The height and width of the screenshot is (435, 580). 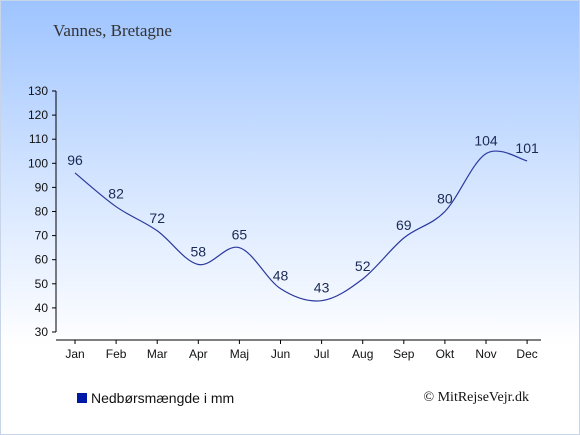 What do you see at coordinates (42, 308) in the screenshot?
I see `y-tick-label: 40` at bounding box center [42, 308].